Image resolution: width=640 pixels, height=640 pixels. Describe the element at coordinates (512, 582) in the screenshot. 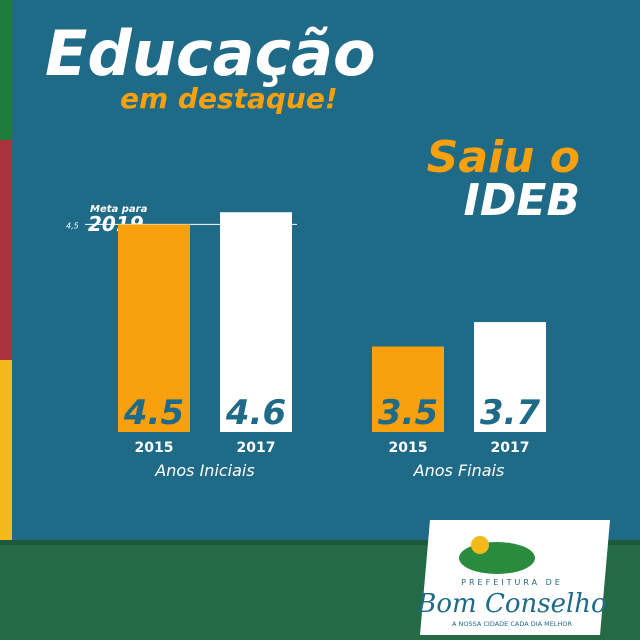

I see `logo-top: PREFEITURA DE` at that location.